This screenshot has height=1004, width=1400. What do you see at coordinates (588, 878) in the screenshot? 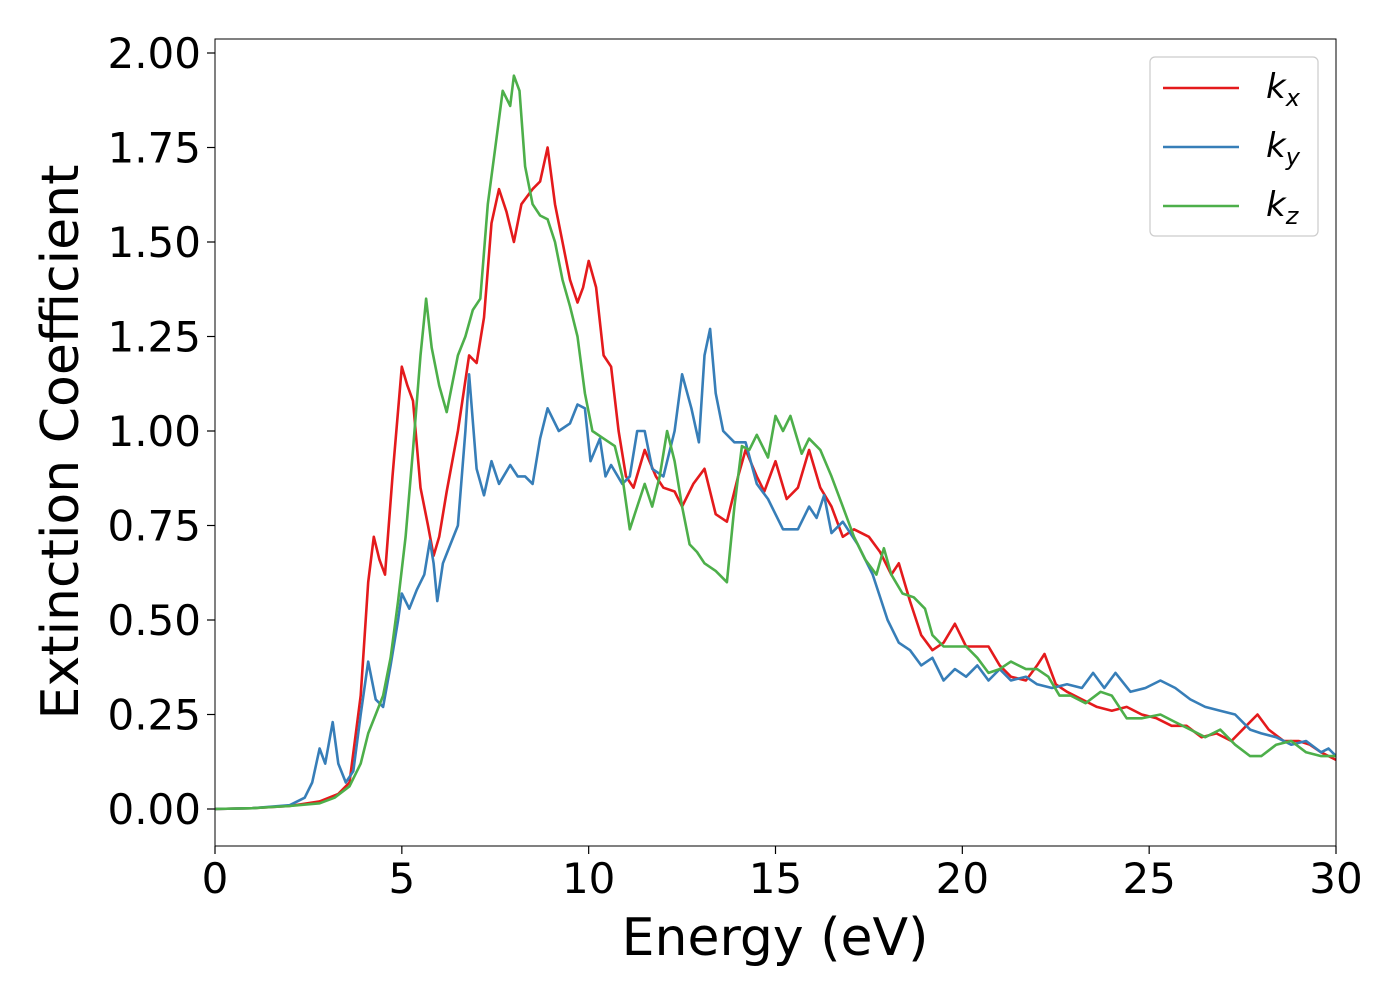
I see `x-tick-label: 10` at bounding box center [588, 878].